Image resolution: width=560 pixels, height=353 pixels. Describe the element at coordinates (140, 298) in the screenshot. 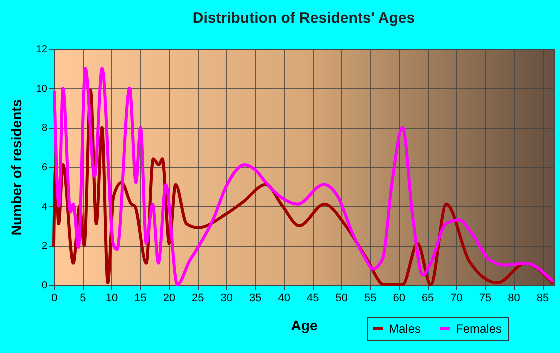

I see `x-tick-label: 15` at that location.